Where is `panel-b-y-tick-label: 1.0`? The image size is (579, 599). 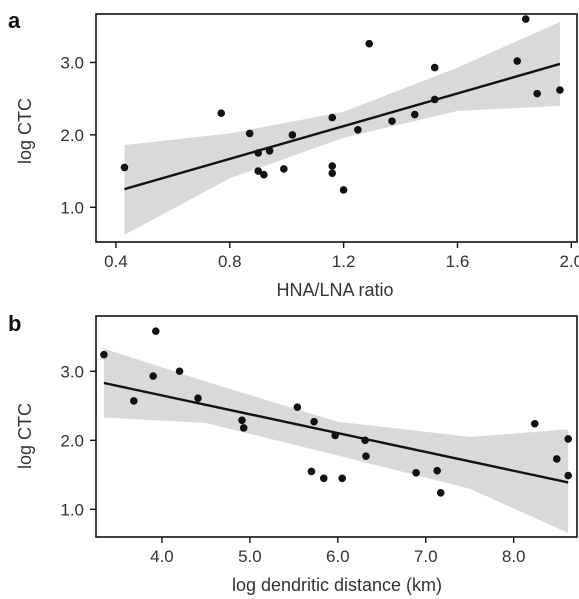
panel-b-y-tick-label: 1.0 is located at coordinates (72, 509).